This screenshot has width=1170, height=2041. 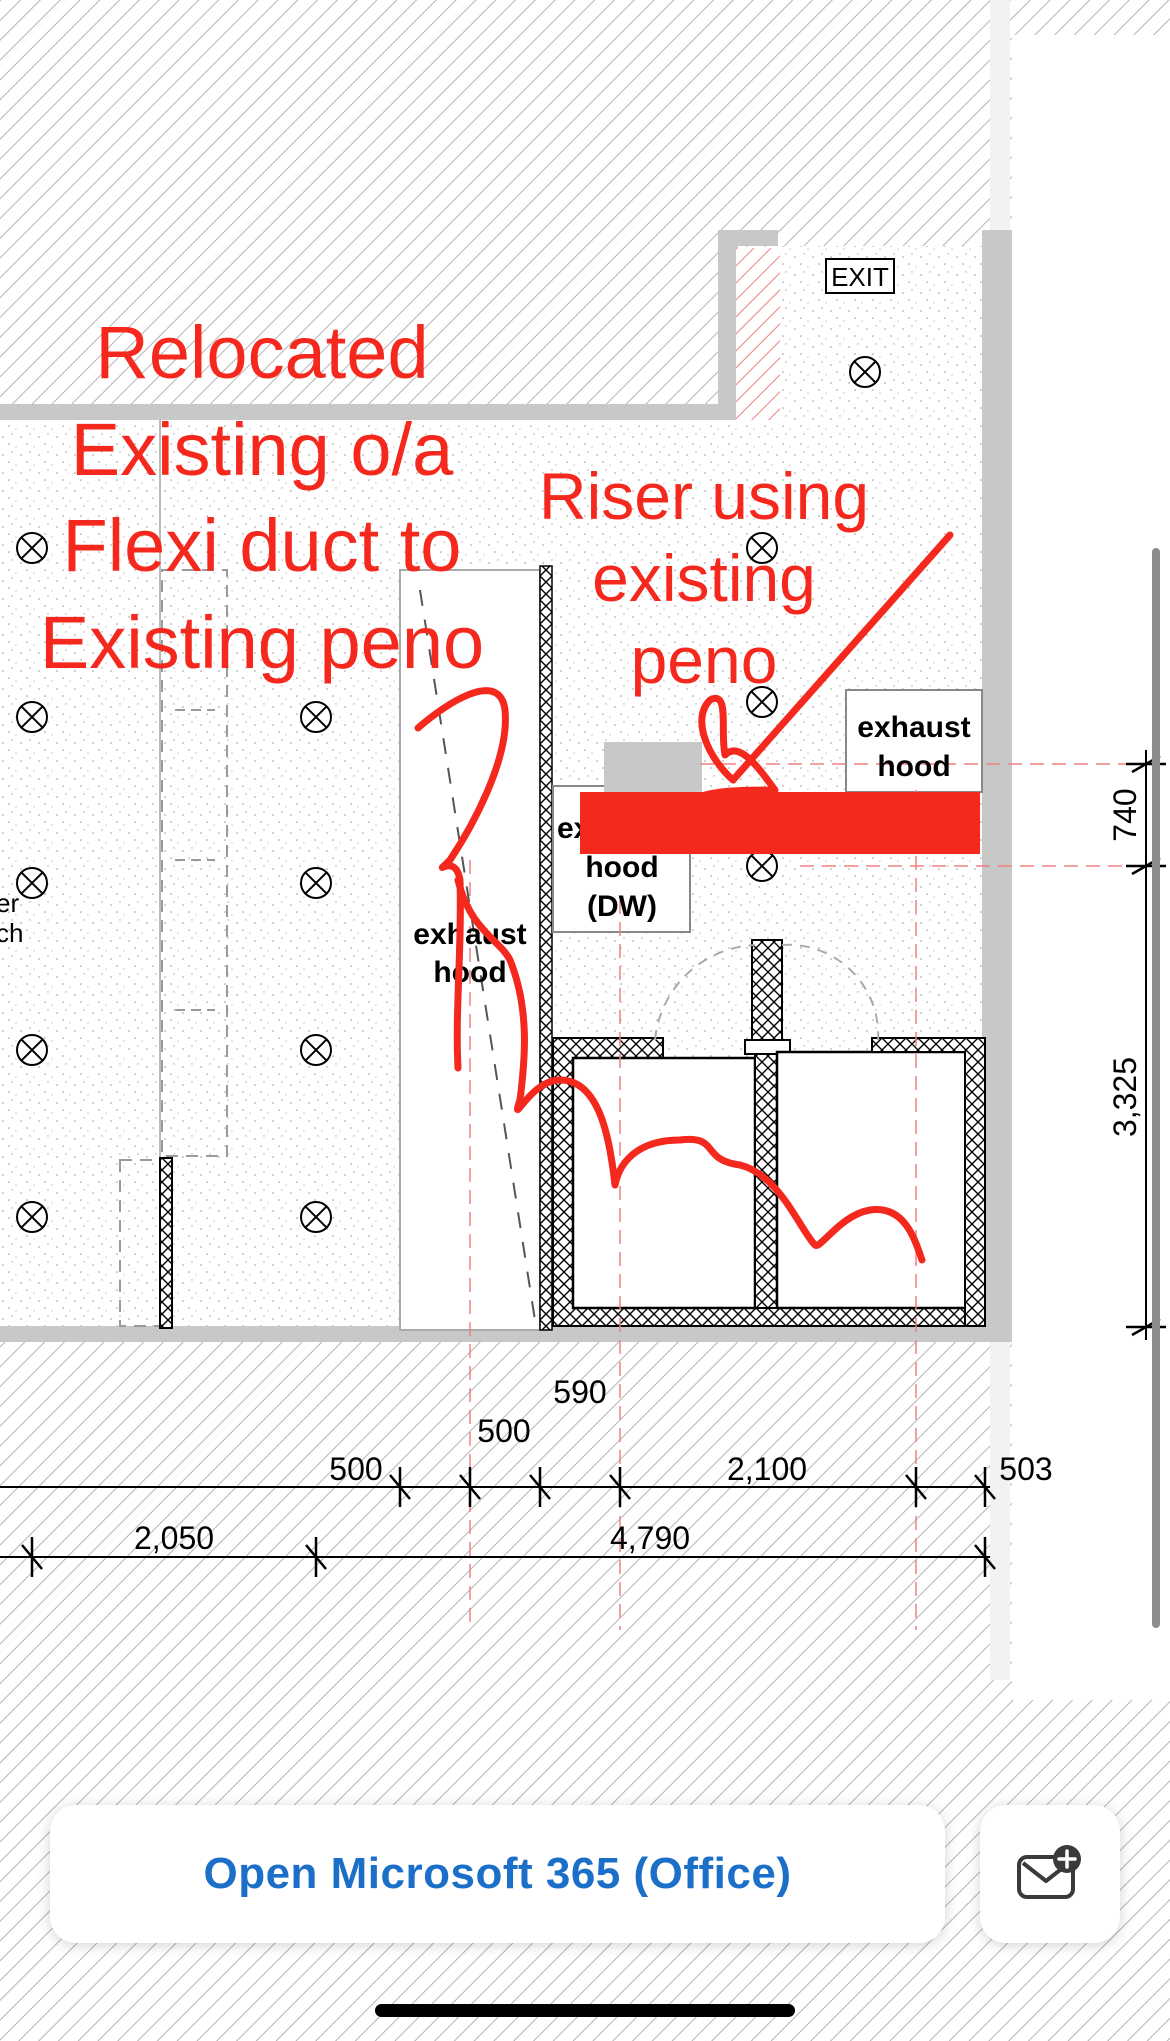 What do you see at coordinates (860, 277) in the screenshot?
I see `exit-sign: EXIT` at bounding box center [860, 277].